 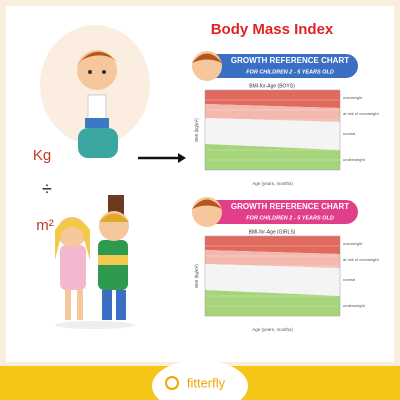 What do you see at coordinates (45, 225) in the screenshot?
I see `denominator: m²` at bounding box center [45, 225].